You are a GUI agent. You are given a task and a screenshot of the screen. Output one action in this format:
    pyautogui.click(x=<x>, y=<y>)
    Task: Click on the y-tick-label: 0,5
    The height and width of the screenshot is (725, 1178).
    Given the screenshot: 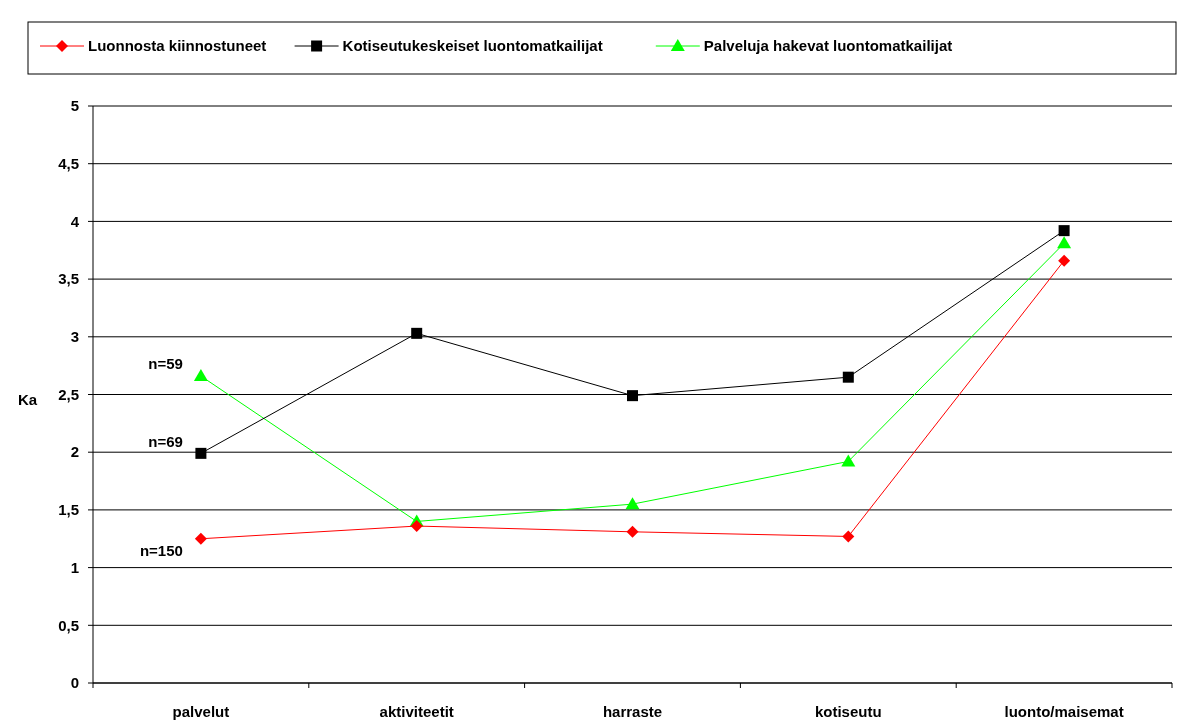 What is the action you would take?
    pyautogui.click(x=68, y=625)
    